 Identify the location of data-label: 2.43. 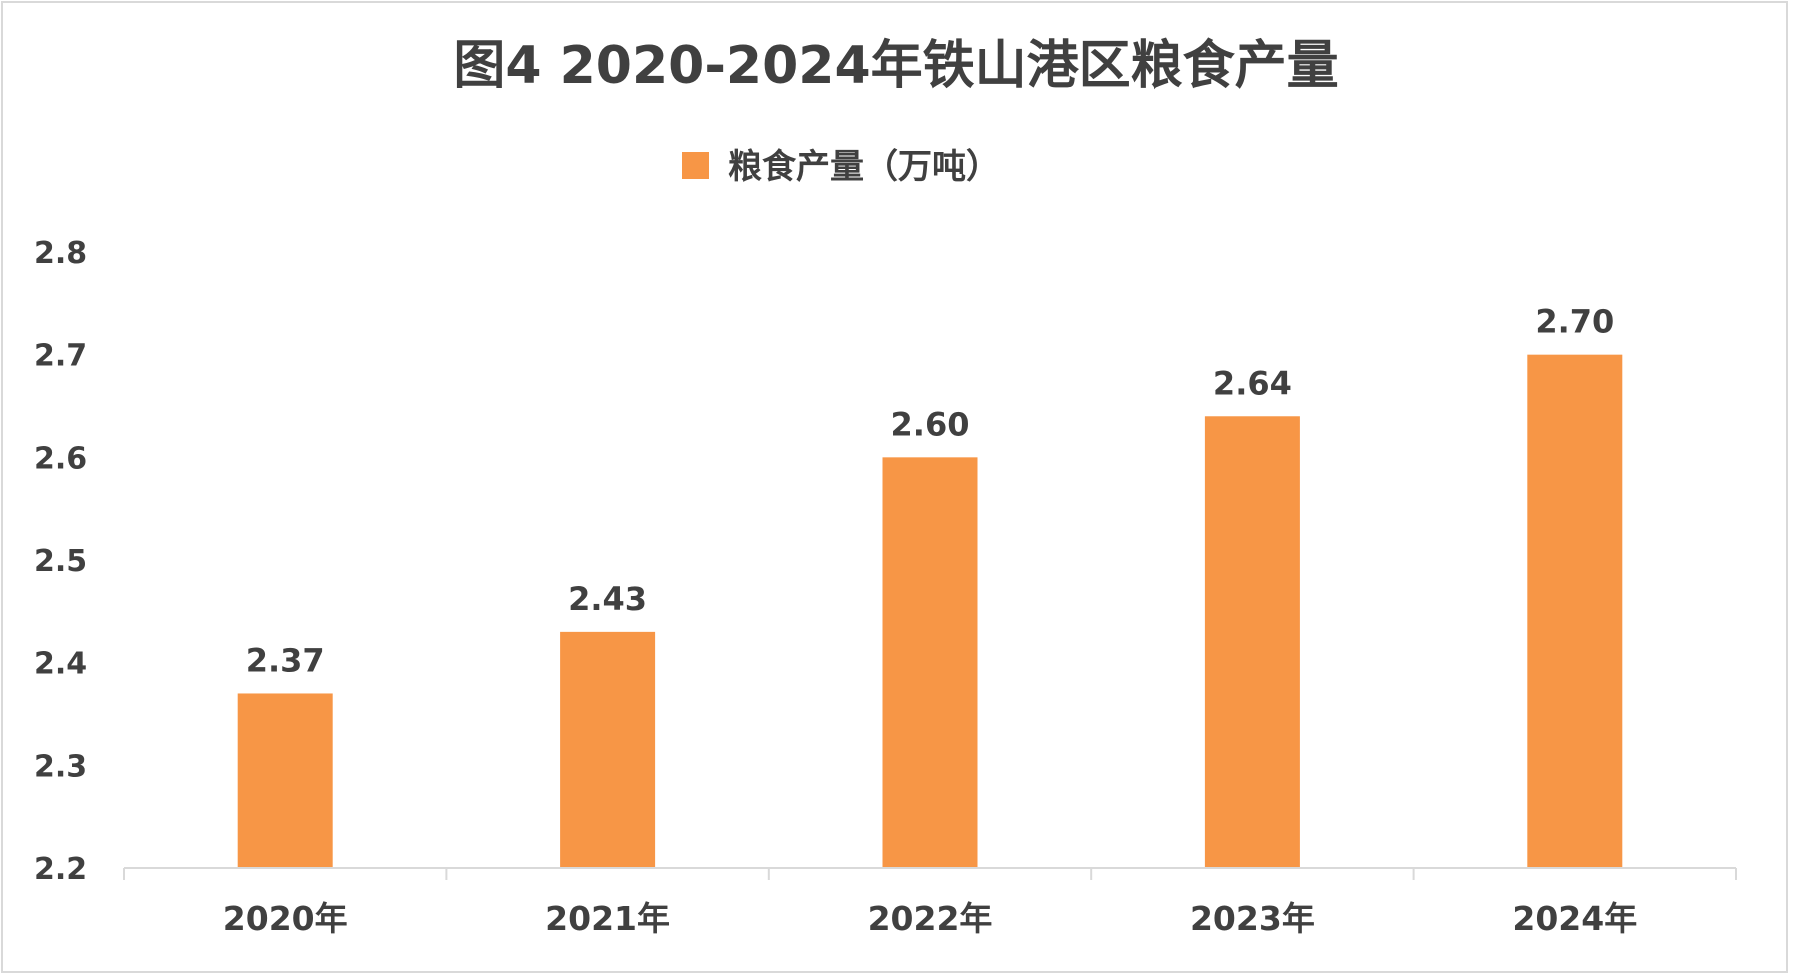
(607, 599).